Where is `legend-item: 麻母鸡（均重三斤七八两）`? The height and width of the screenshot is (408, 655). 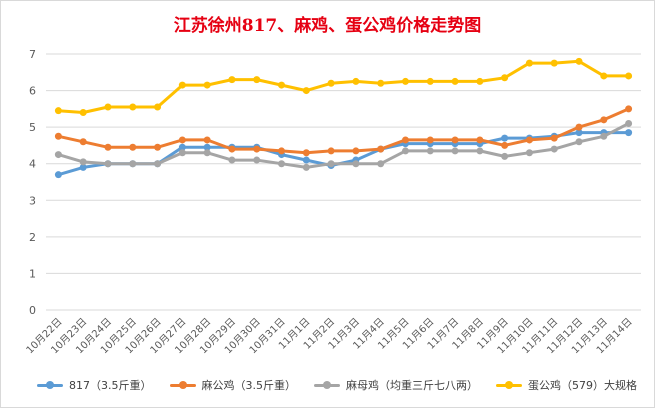 legend-item: 麻母鸡（均重三斤七八两） is located at coordinates (396, 385).